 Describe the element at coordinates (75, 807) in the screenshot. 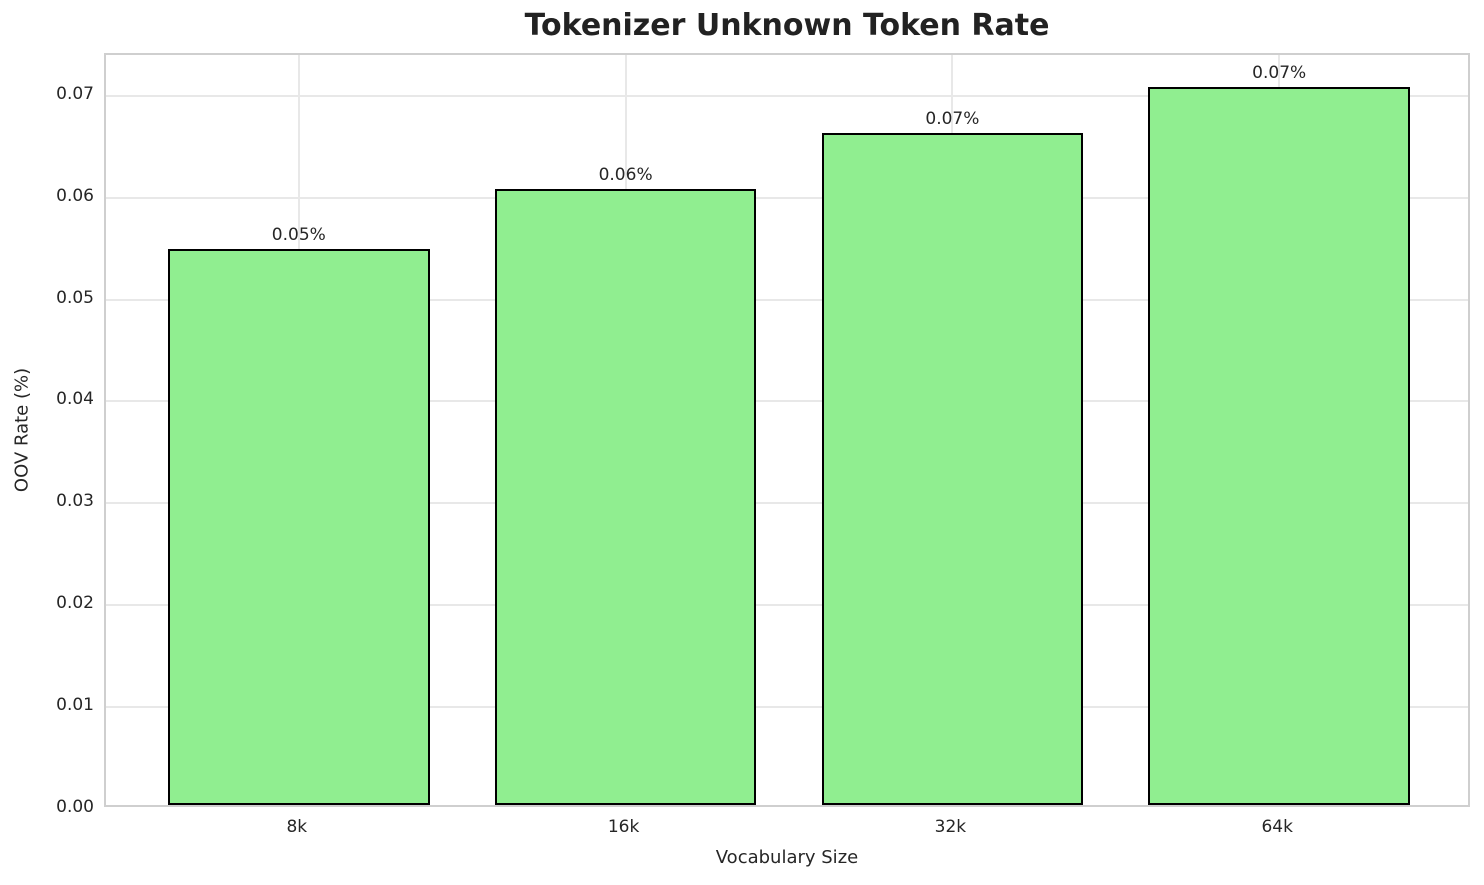

I see `y-tick-label: 0.00` at that location.